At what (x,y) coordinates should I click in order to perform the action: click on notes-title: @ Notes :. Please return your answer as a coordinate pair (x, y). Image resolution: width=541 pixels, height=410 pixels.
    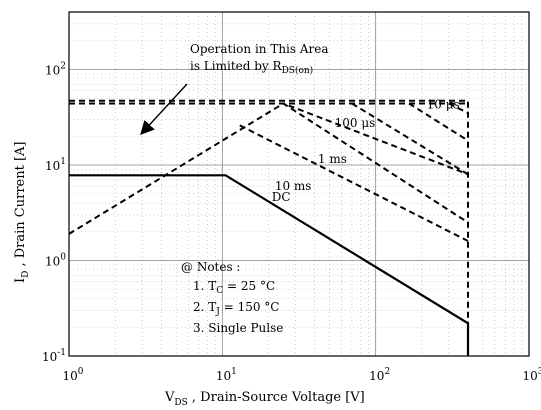
    Looking at the image, I should click on (210, 267).